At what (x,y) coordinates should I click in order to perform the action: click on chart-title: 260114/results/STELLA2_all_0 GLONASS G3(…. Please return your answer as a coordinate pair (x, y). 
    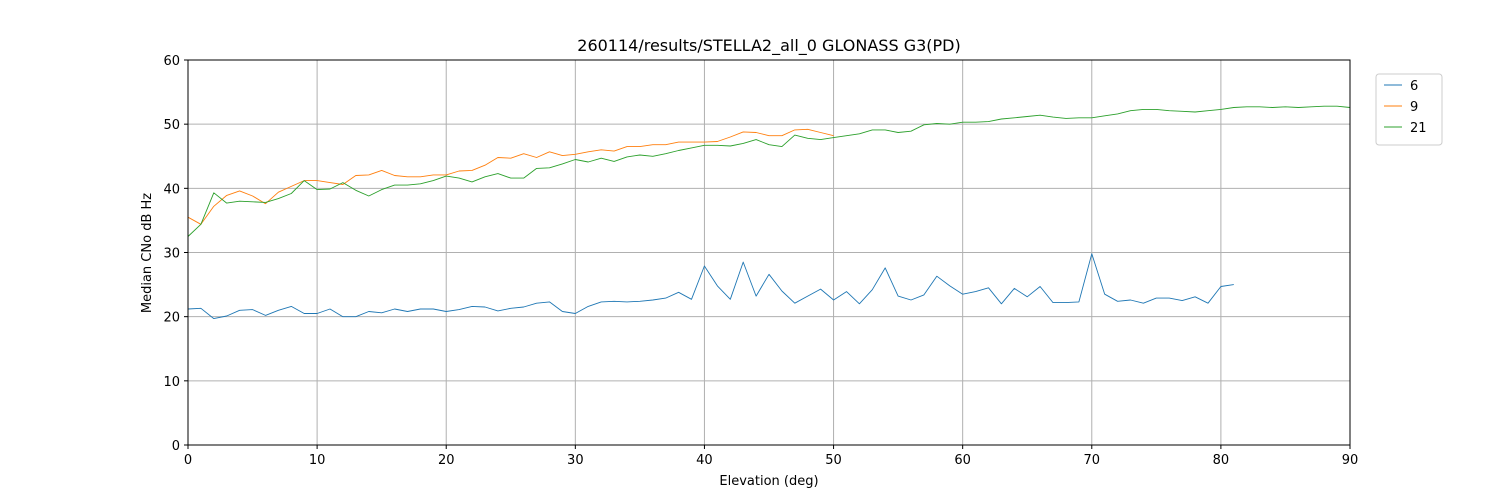
    Looking at the image, I should click on (768, 46).